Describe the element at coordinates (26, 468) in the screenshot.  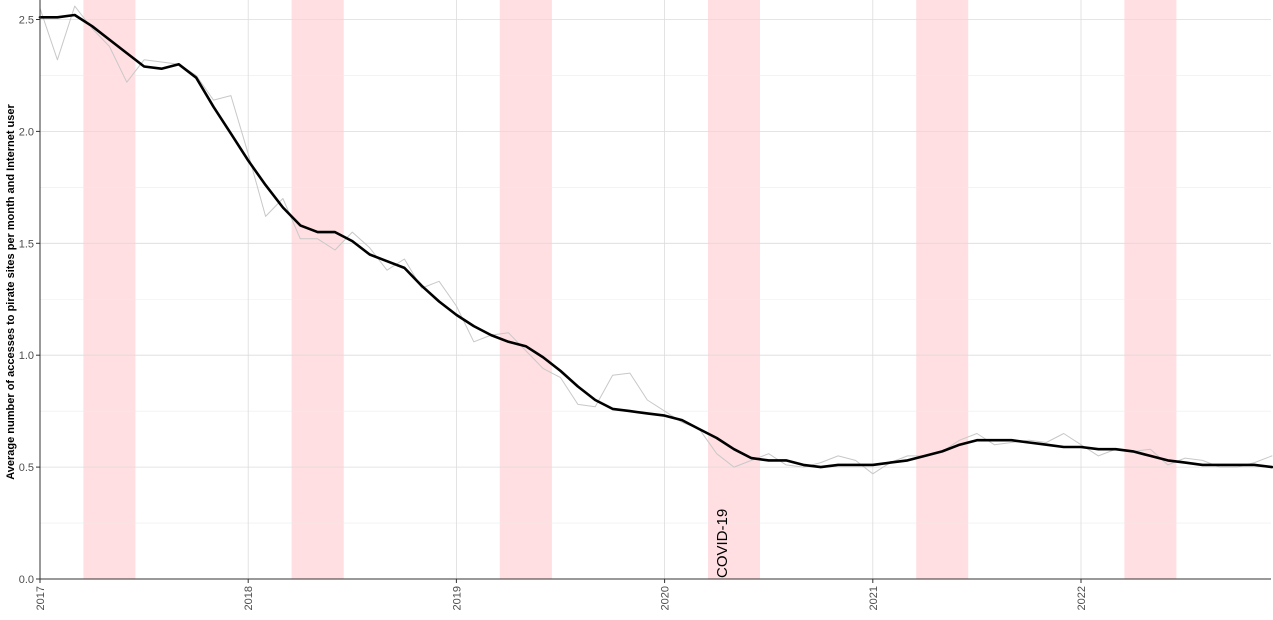
I see `y-tick-label: 0.5` at that location.